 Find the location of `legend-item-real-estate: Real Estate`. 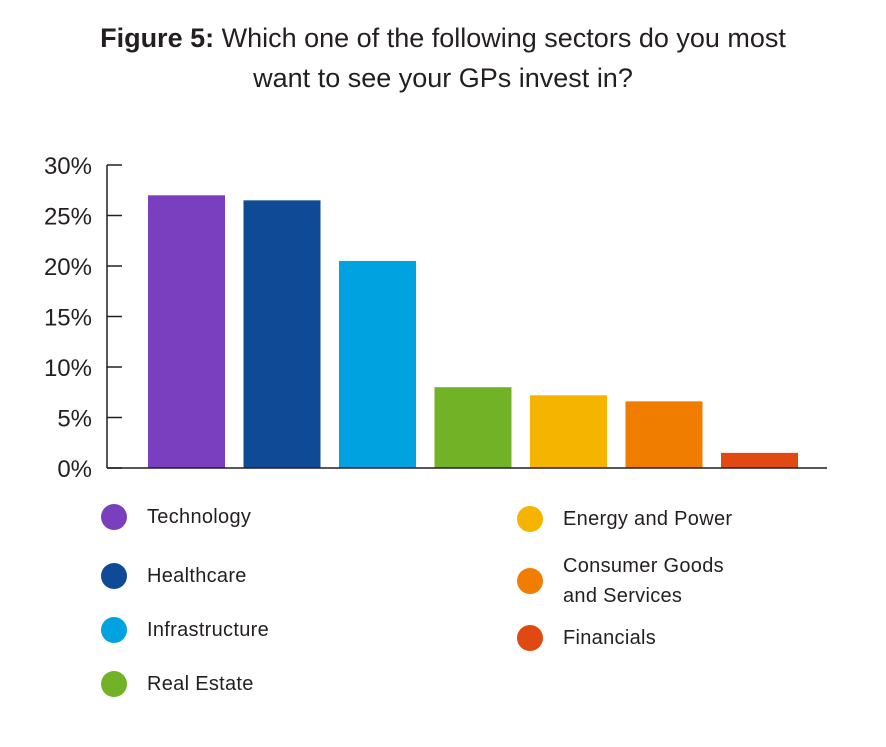

legend-item-real-estate: Real Estate is located at coordinates (177, 684).